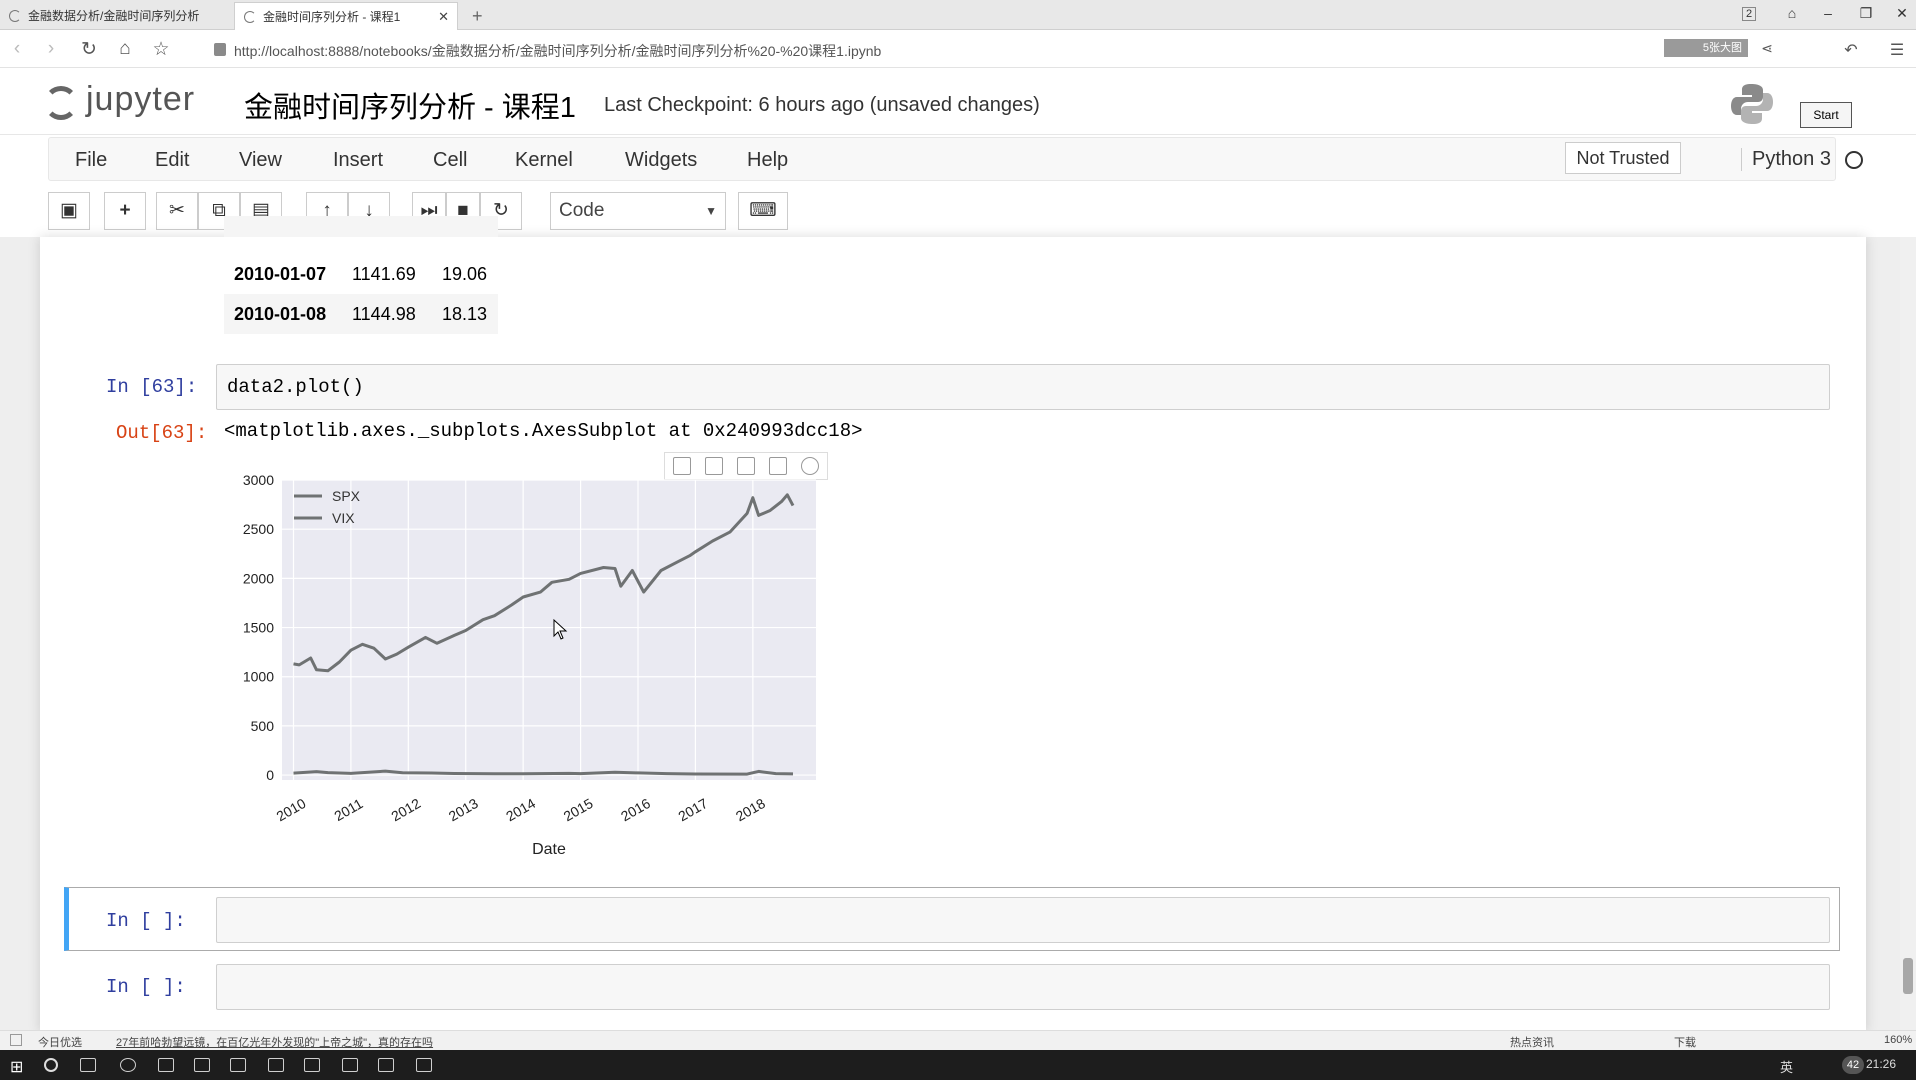  What do you see at coordinates (261, 211) in the screenshot?
I see `paste-icon: ▤` at bounding box center [261, 211].